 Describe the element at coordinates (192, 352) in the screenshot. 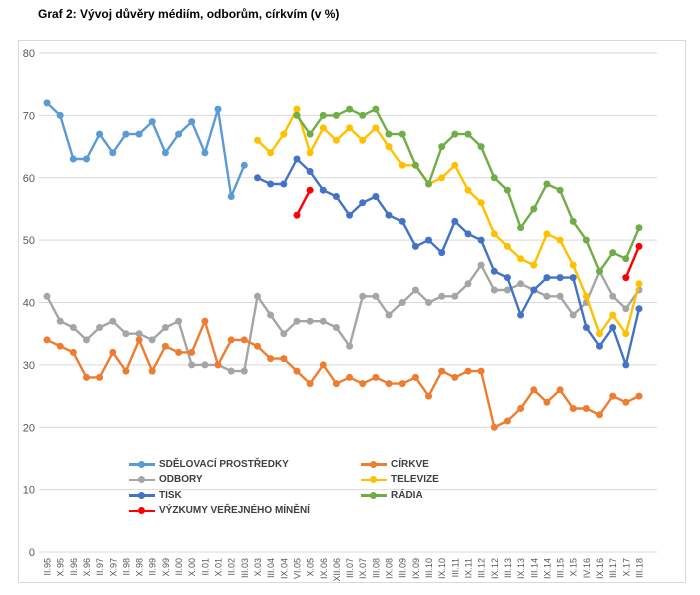

I see `data-point-CÍRKVE-X.00` at that location.